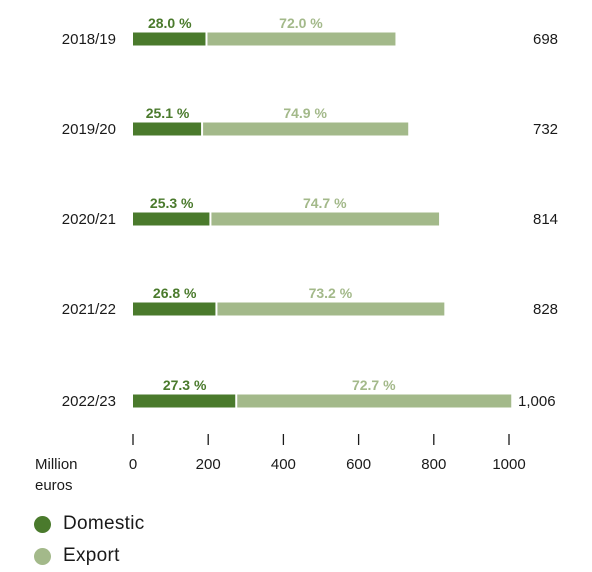  I want to click on total-label-2020-21: 814, so click(545, 219).